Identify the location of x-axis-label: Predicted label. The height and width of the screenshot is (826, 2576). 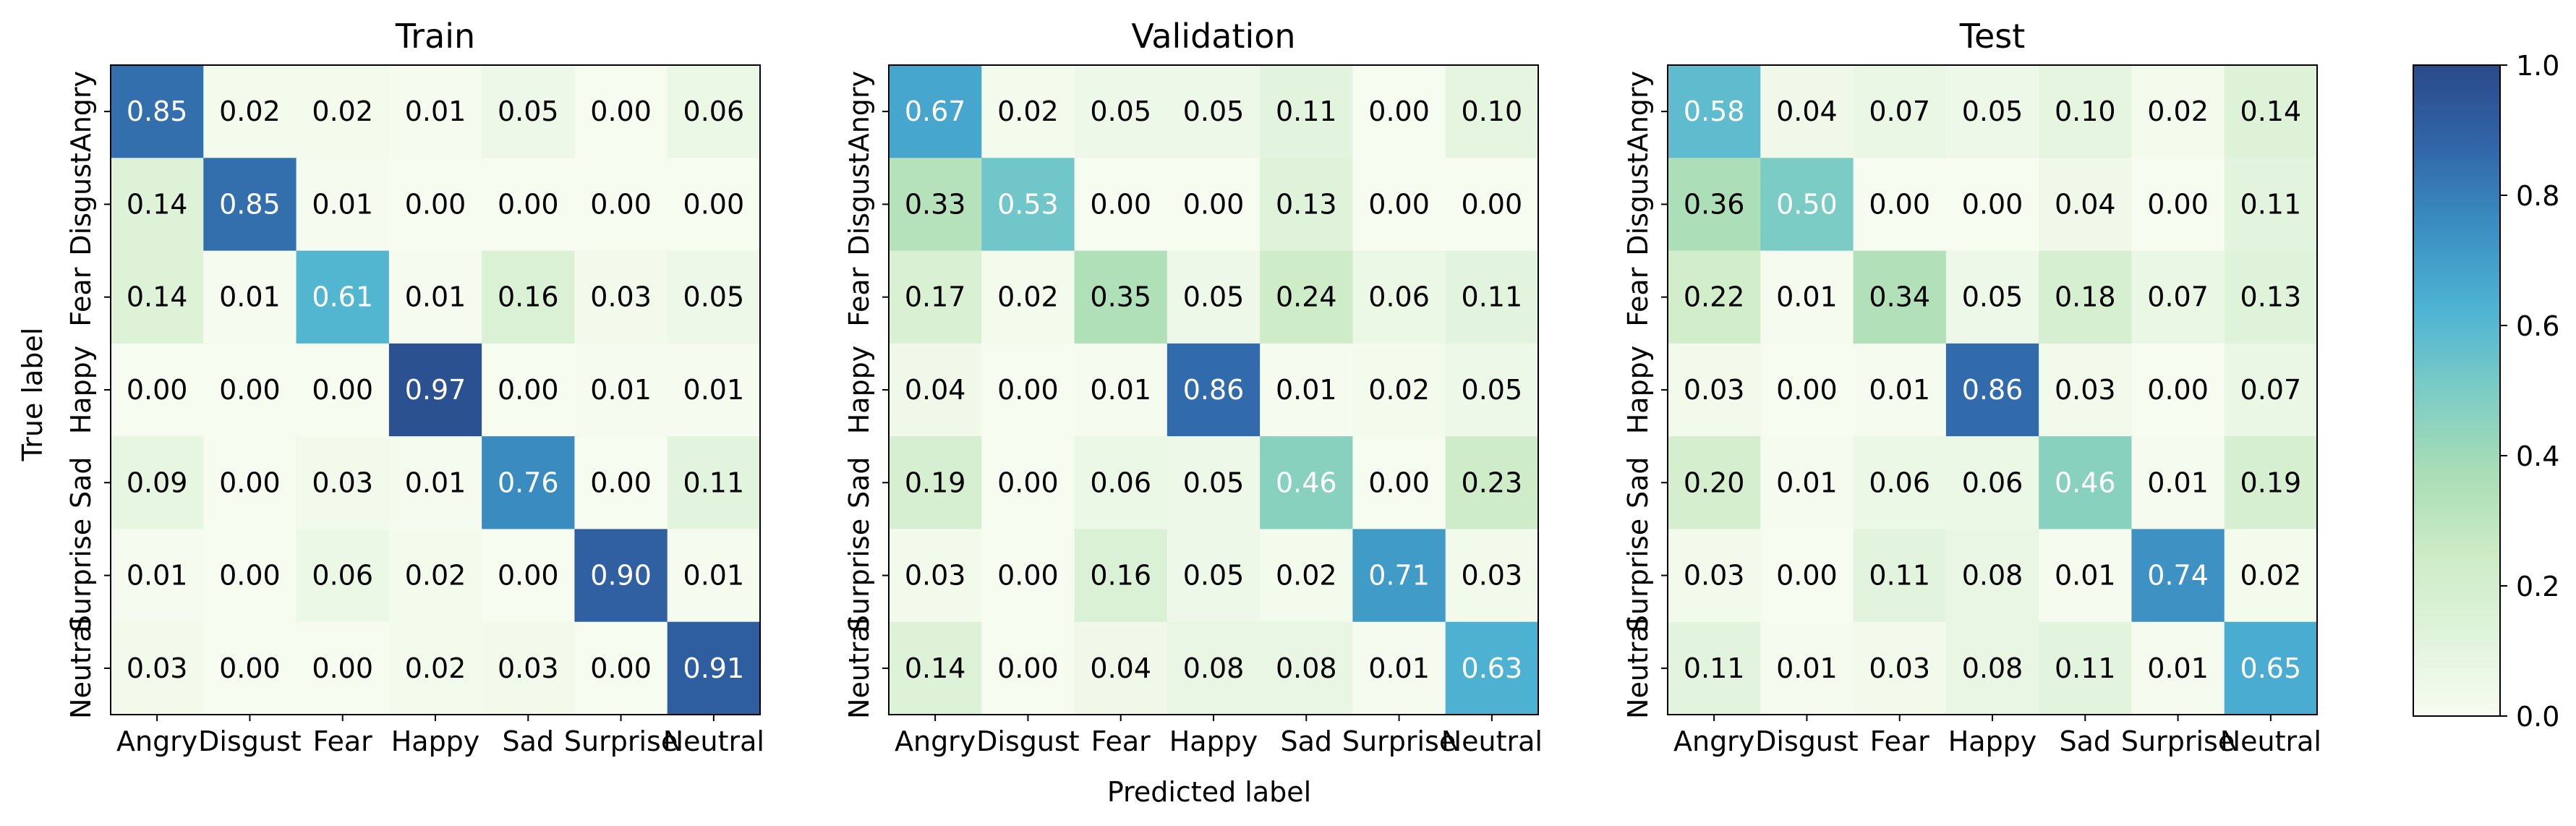
(1209, 792).